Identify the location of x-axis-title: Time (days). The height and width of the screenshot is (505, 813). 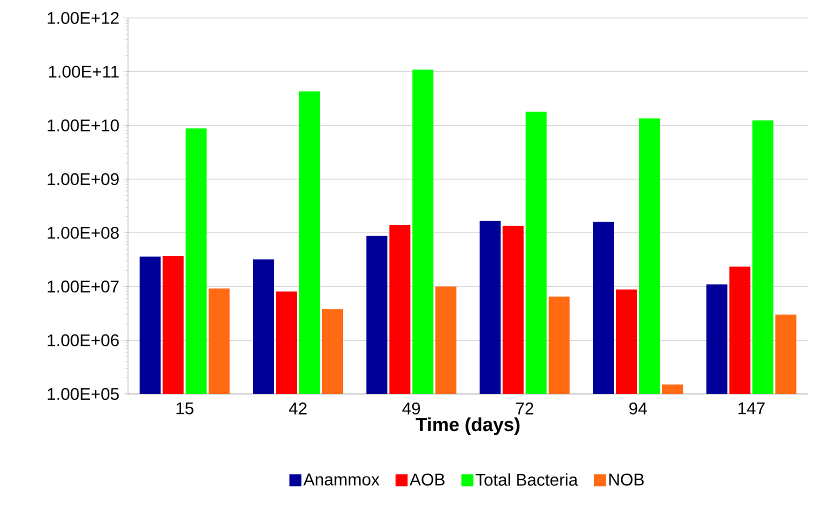
(468, 426).